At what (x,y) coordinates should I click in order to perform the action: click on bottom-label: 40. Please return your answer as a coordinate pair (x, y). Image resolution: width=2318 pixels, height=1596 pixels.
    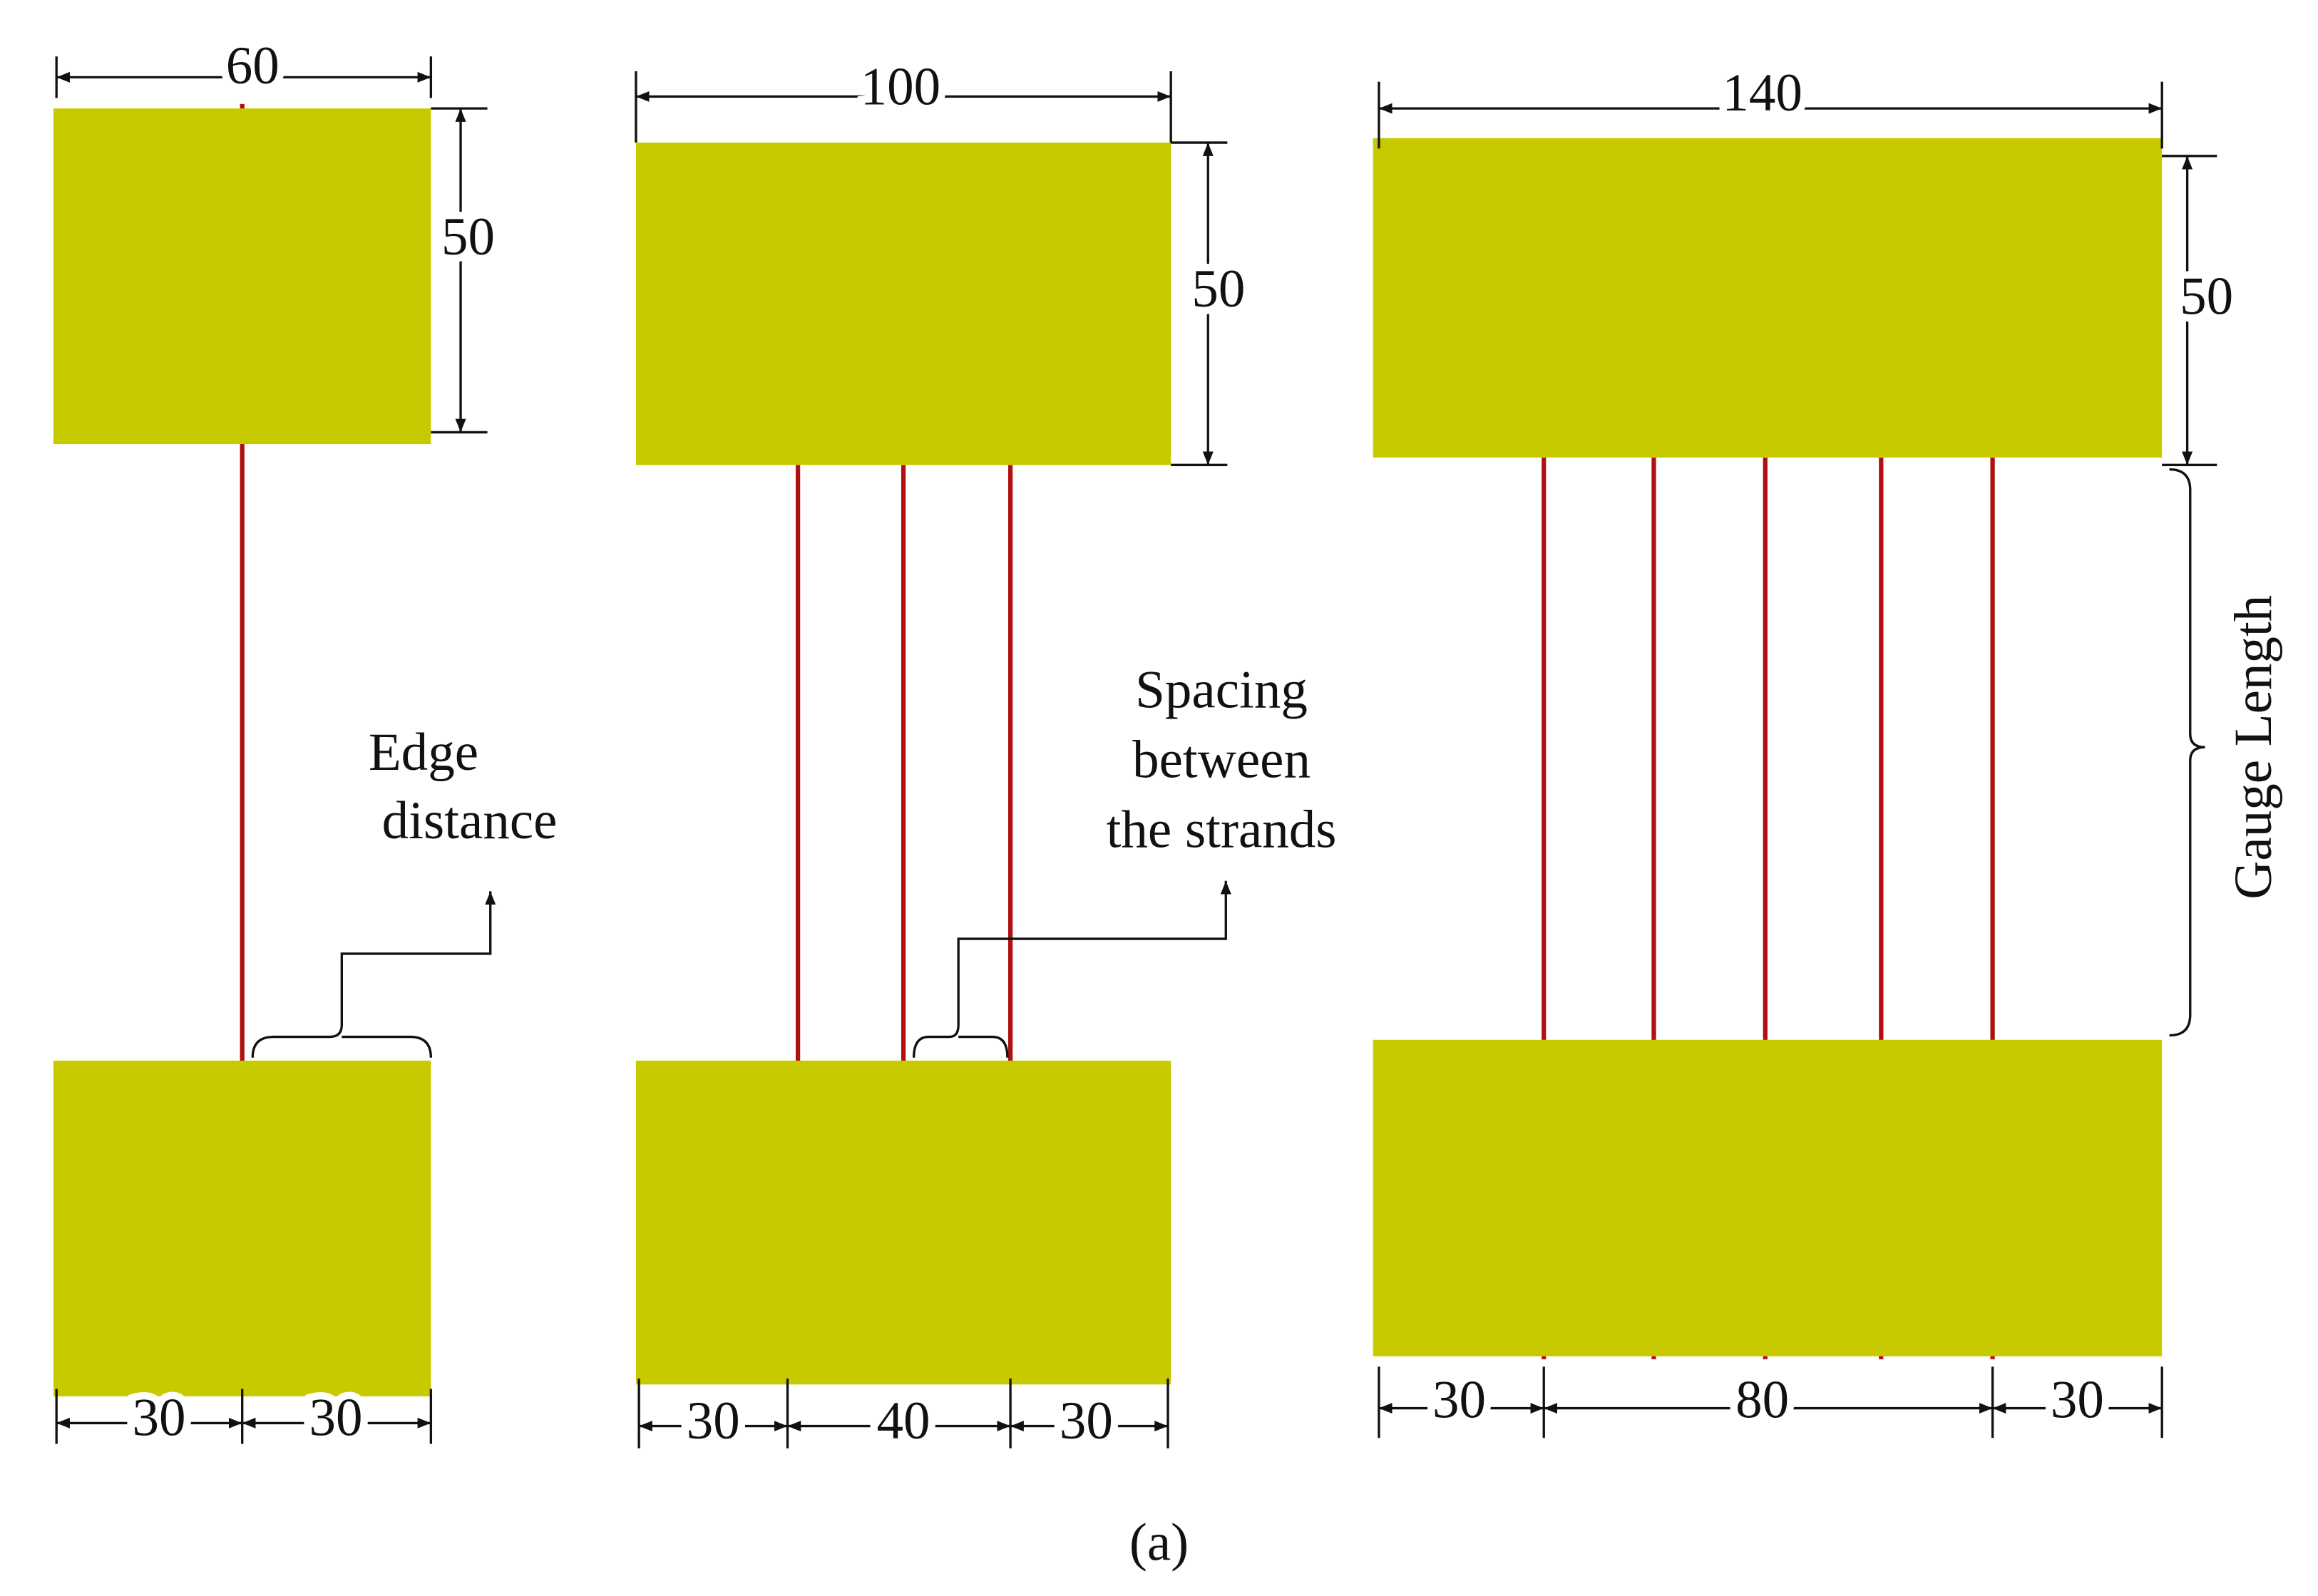
    Looking at the image, I should click on (903, 1421).